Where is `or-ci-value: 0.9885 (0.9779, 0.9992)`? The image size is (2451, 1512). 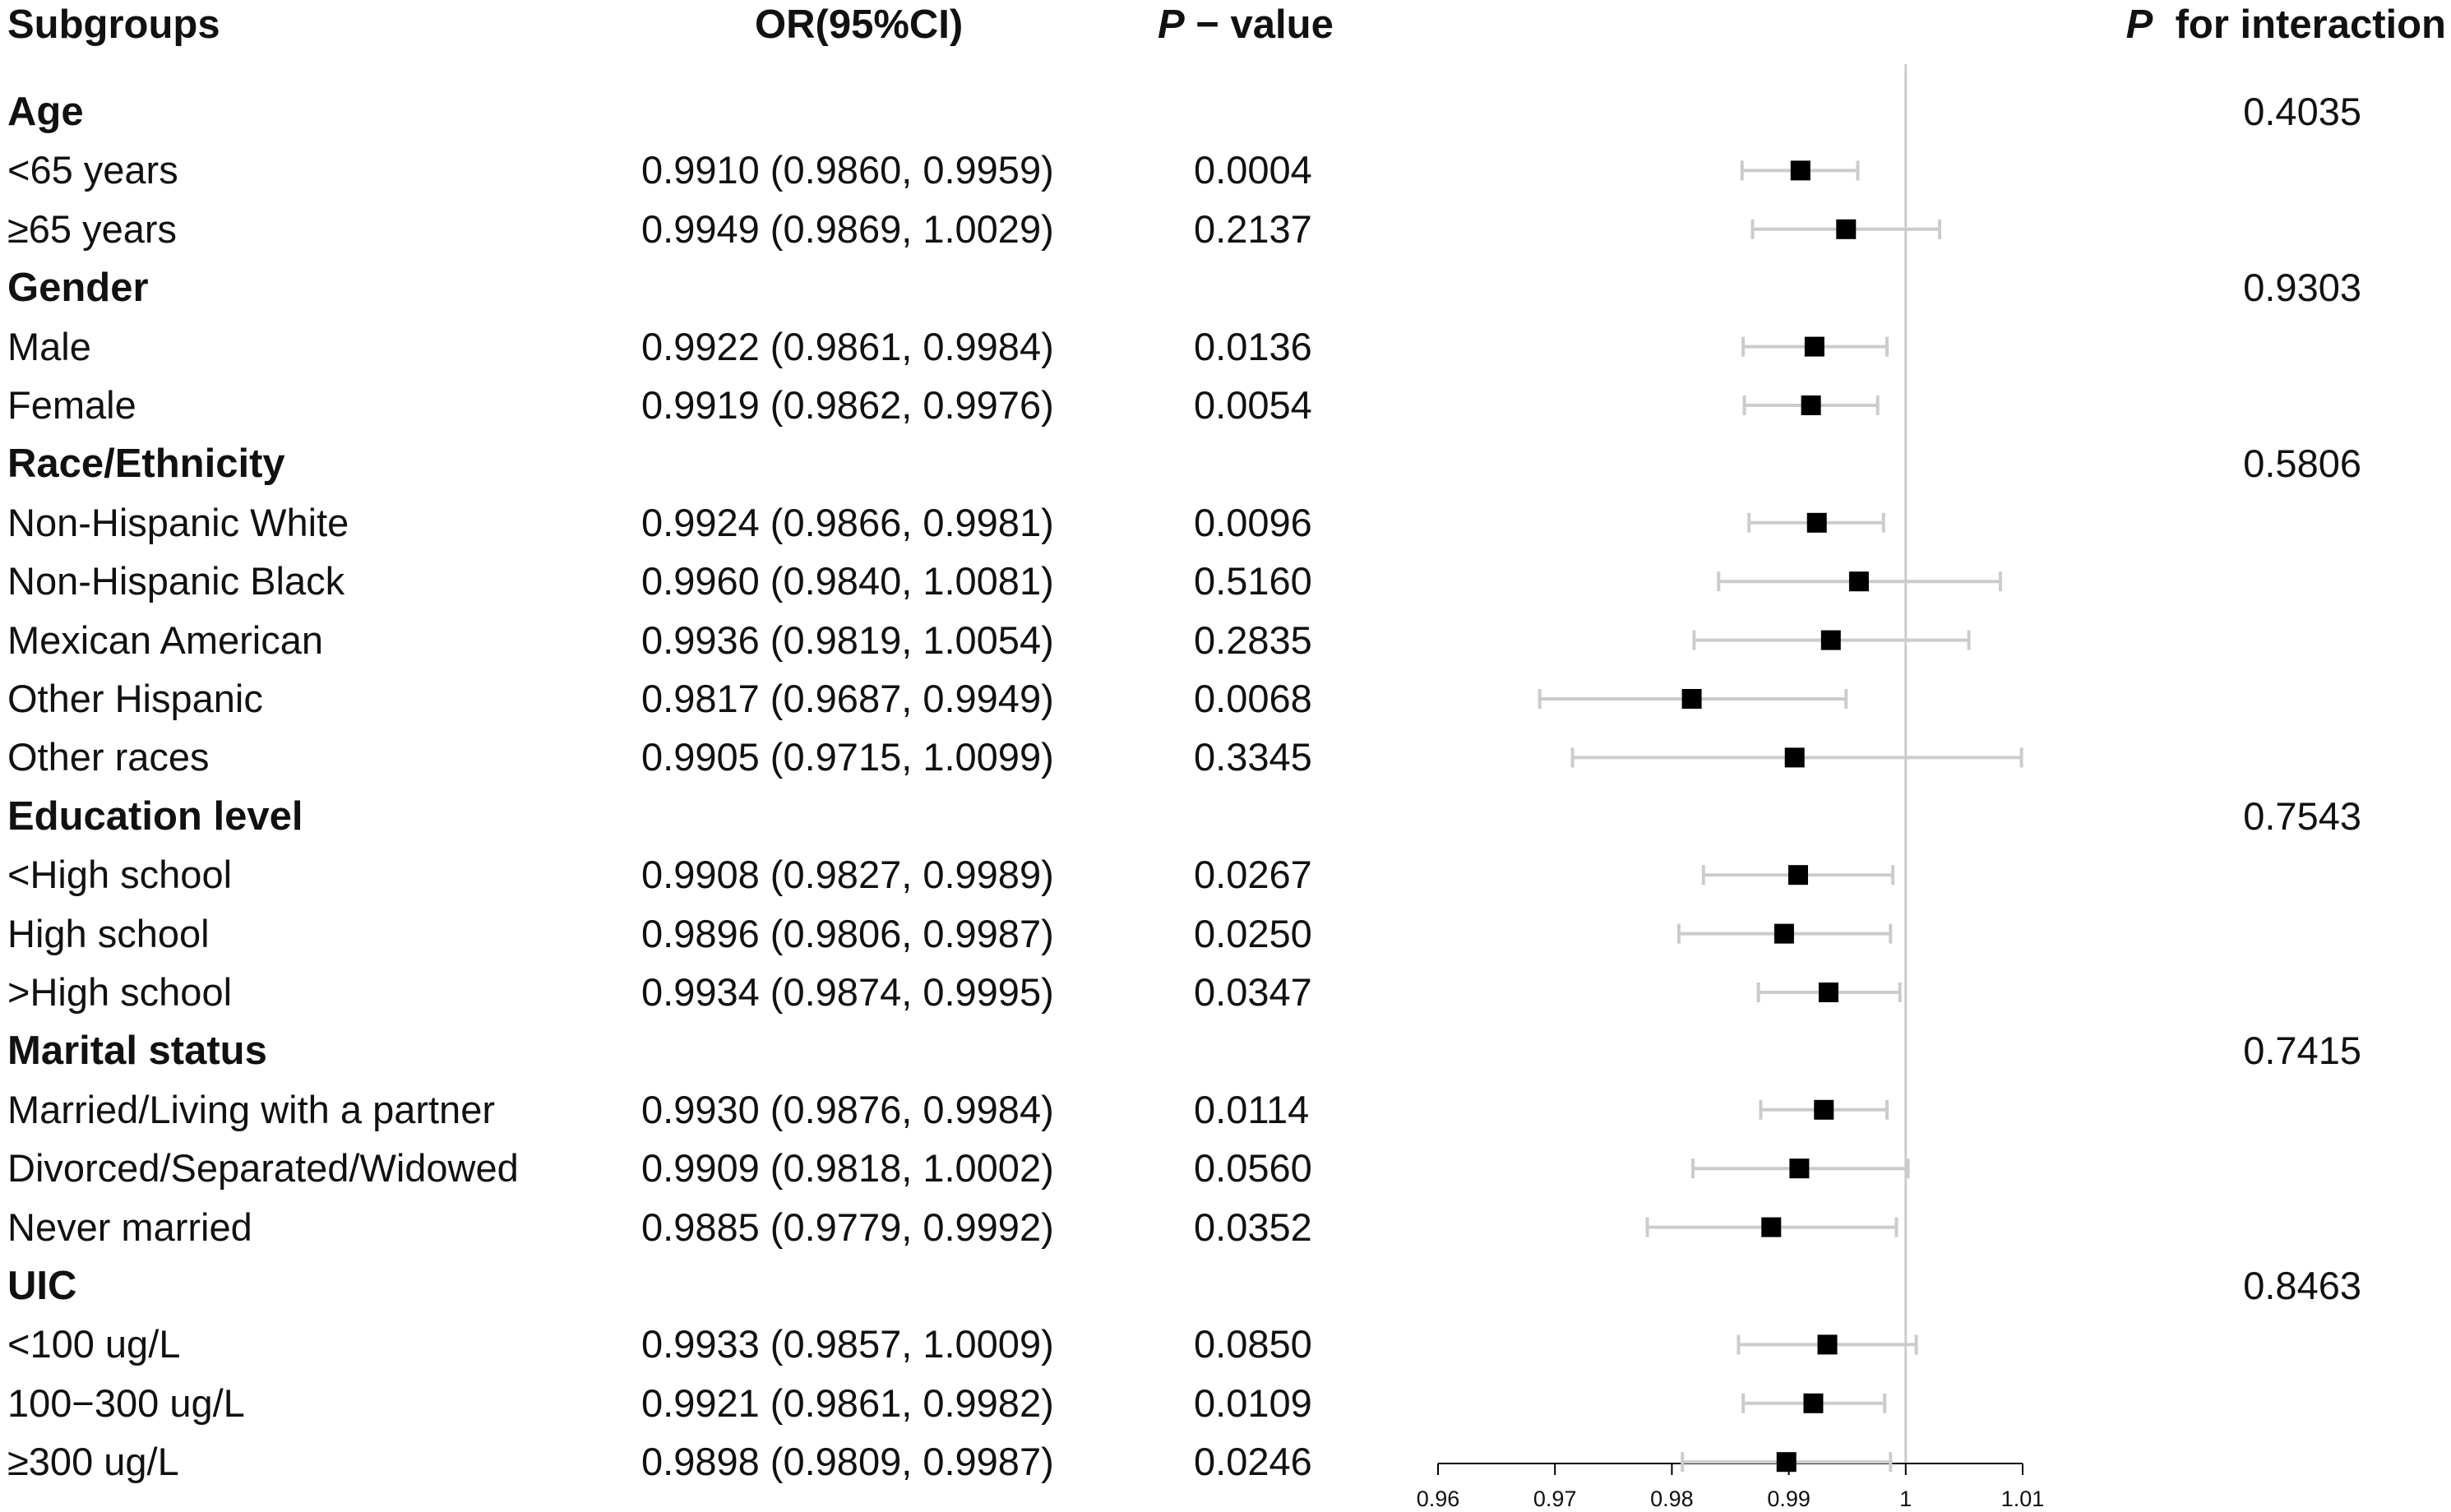
or-ci-value: 0.9885 (0.9779, 0.9992) is located at coordinates (847, 1227).